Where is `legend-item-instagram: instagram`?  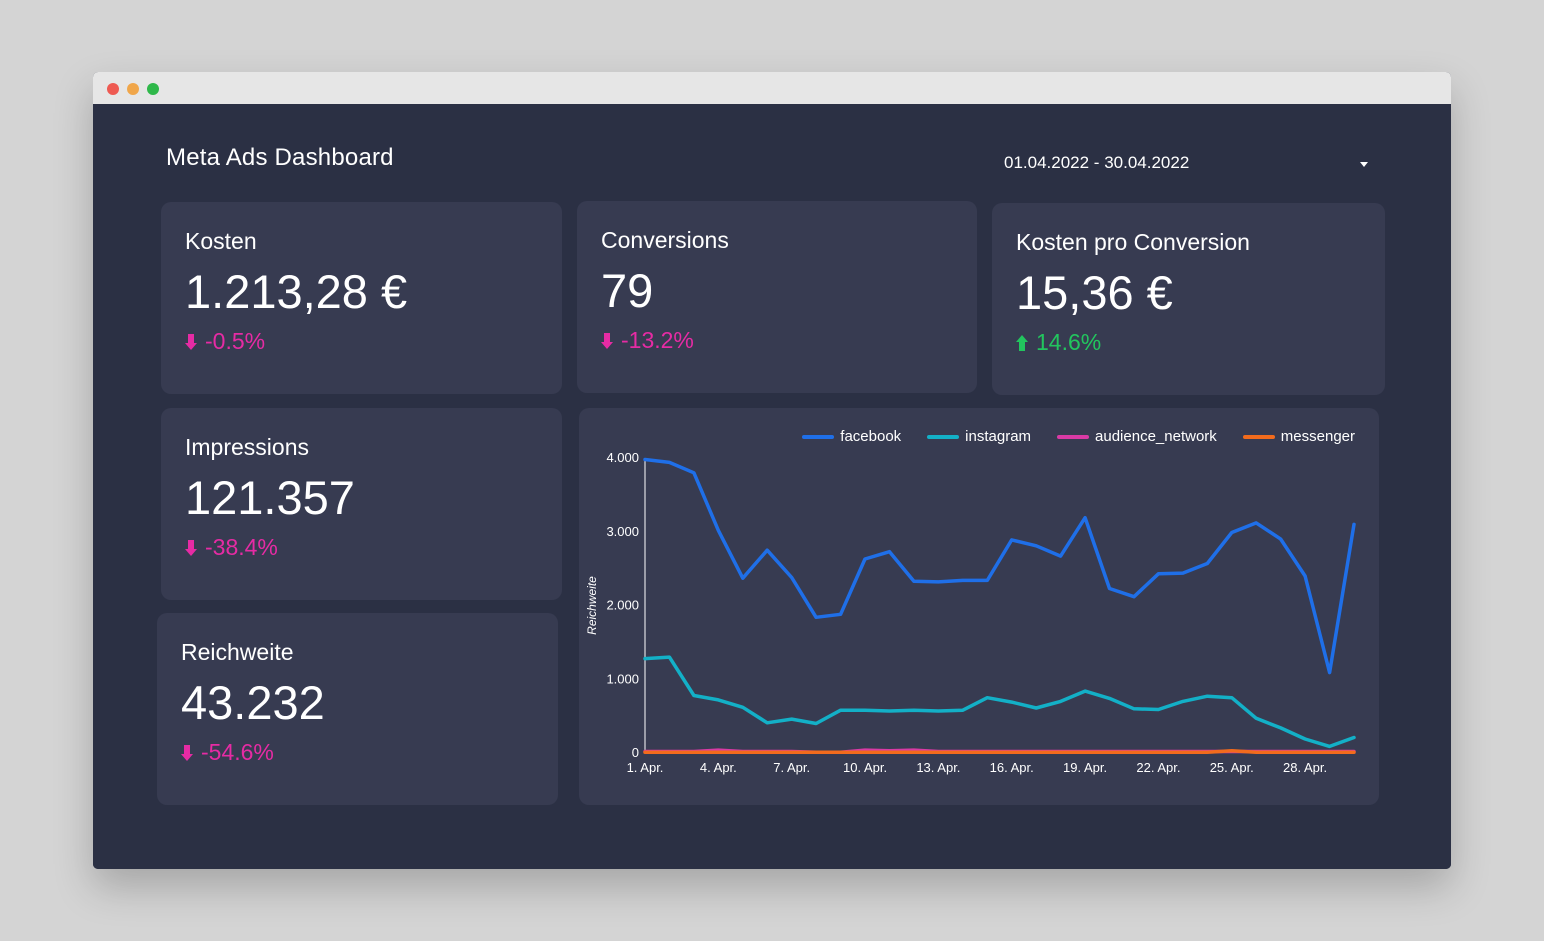
legend-item-instagram: instagram is located at coordinates (979, 436).